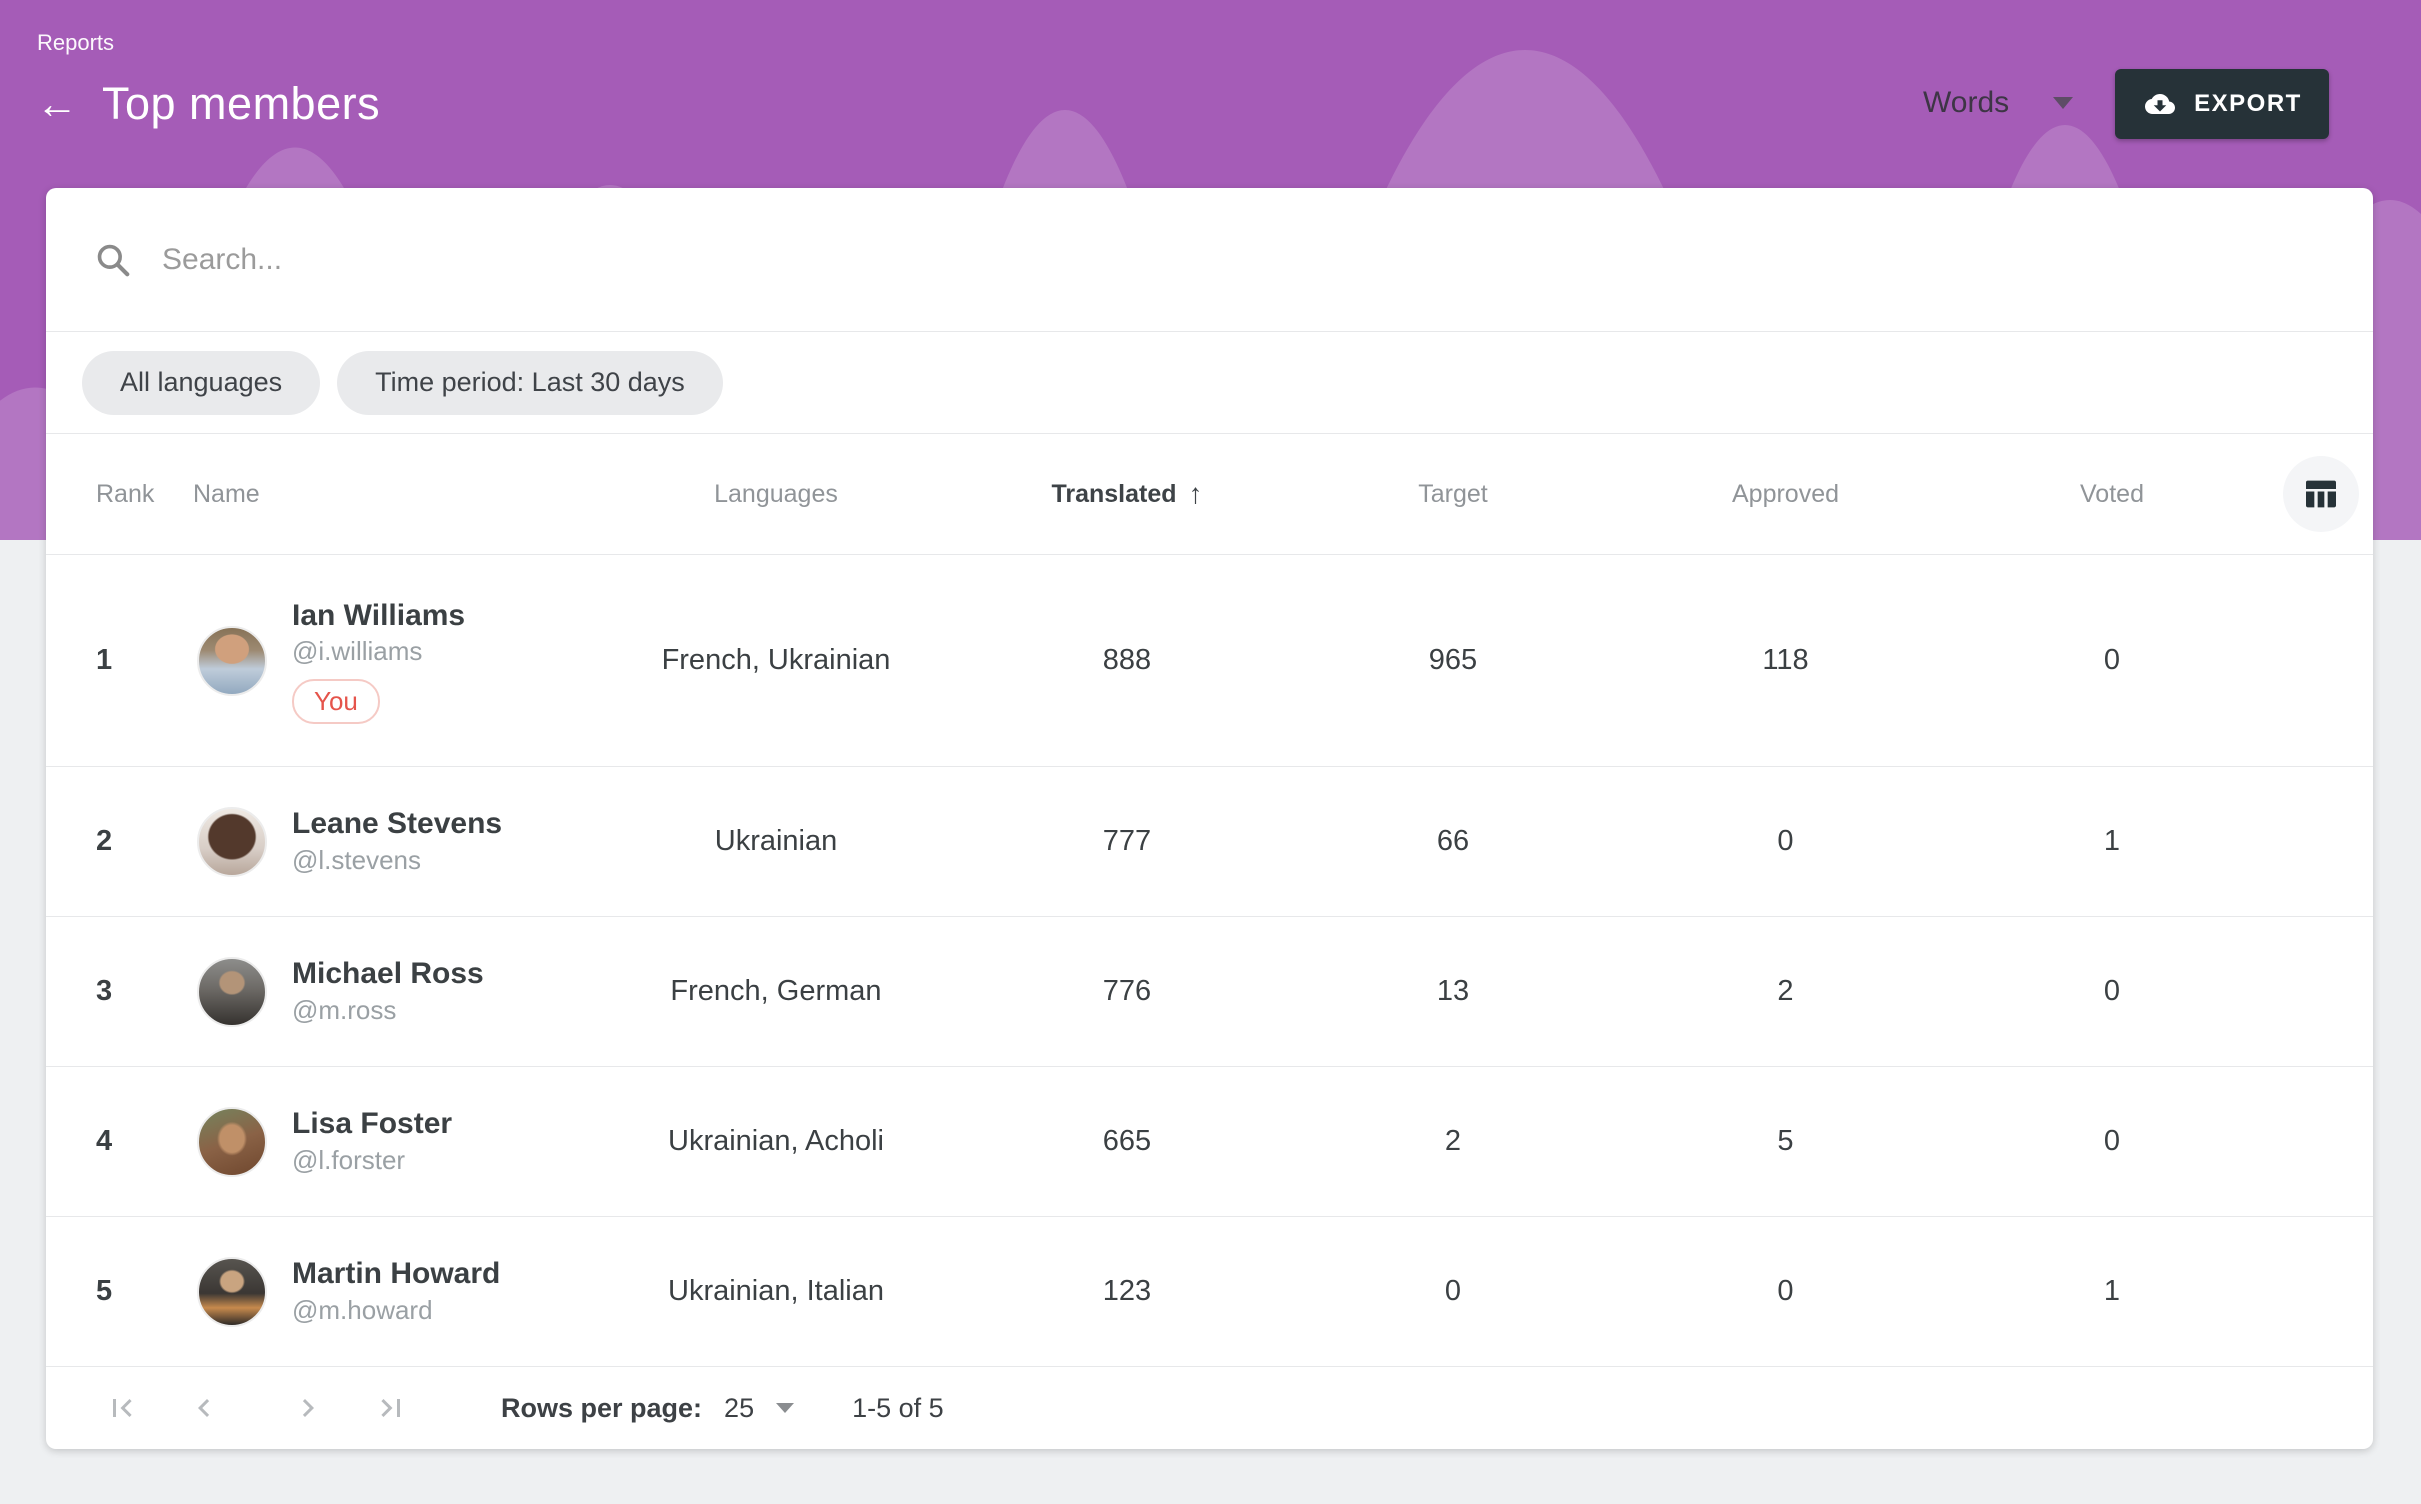 This screenshot has height=1504, width=2421. I want to click on approved-cell: 5, so click(1785, 1141).